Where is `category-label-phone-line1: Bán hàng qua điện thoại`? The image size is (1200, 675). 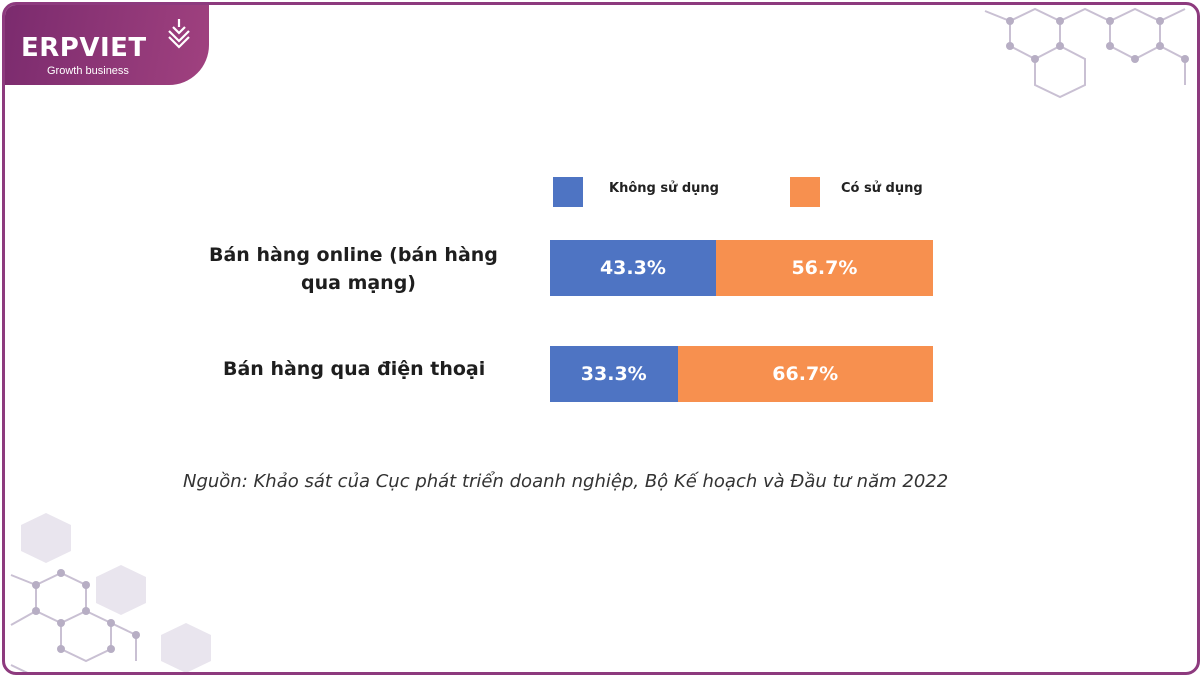
category-label-phone-line1: Bán hàng qua điện thoại is located at coordinates (354, 369).